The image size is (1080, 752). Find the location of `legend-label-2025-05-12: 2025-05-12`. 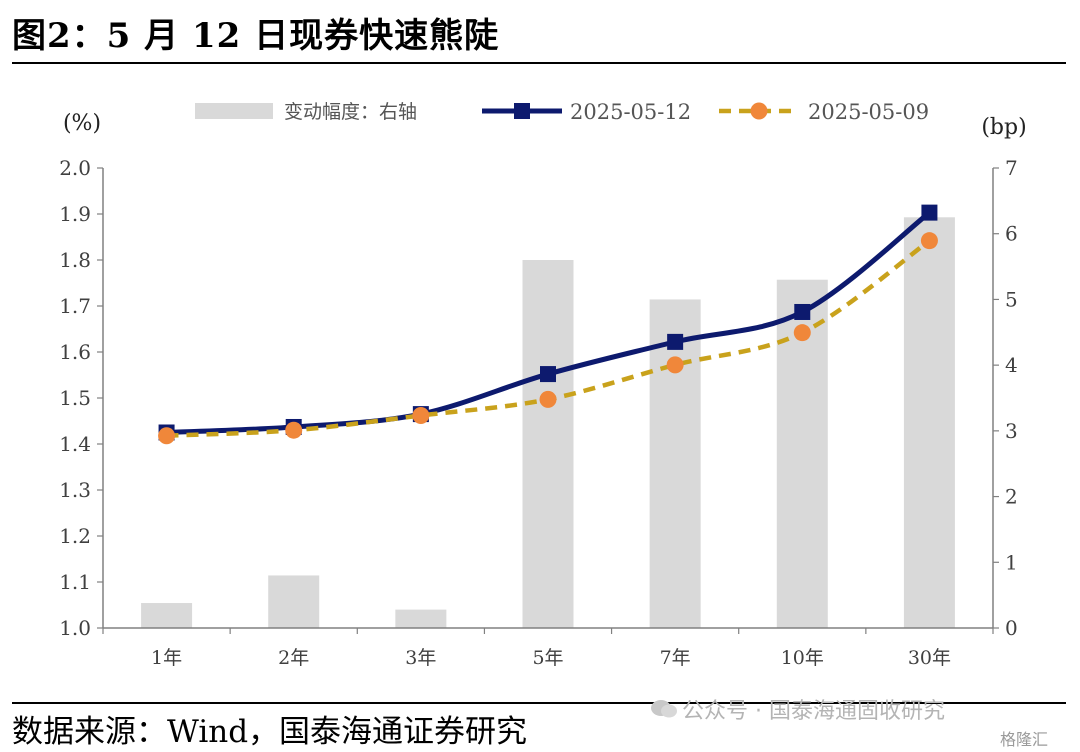

legend-label-2025-05-12: 2025-05-12 is located at coordinates (630, 112).